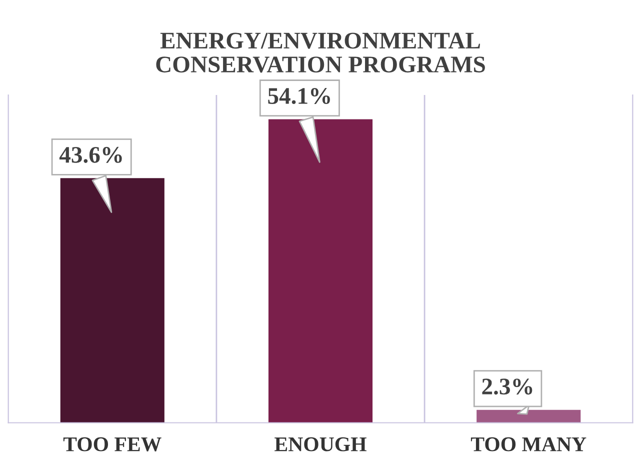 The image size is (641, 475). What do you see at coordinates (90, 154) in the screenshot?
I see `data-label: 43.6%` at bounding box center [90, 154].